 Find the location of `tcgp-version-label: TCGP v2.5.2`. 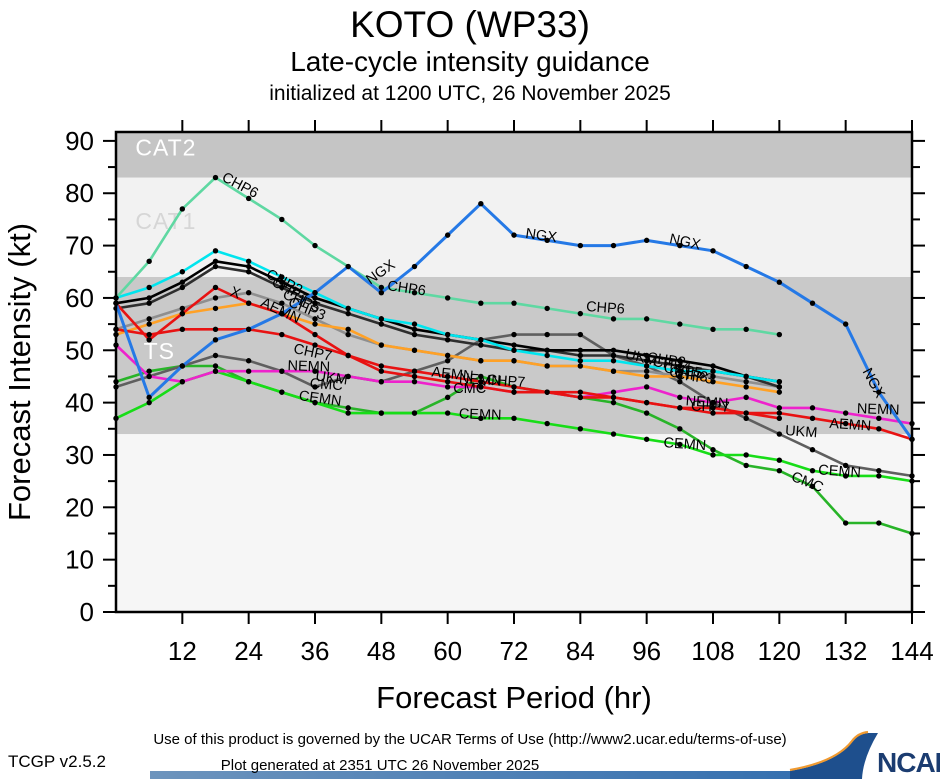

tcgp-version-label: TCGP v2.5.2 is located at coordinates (57, 761).